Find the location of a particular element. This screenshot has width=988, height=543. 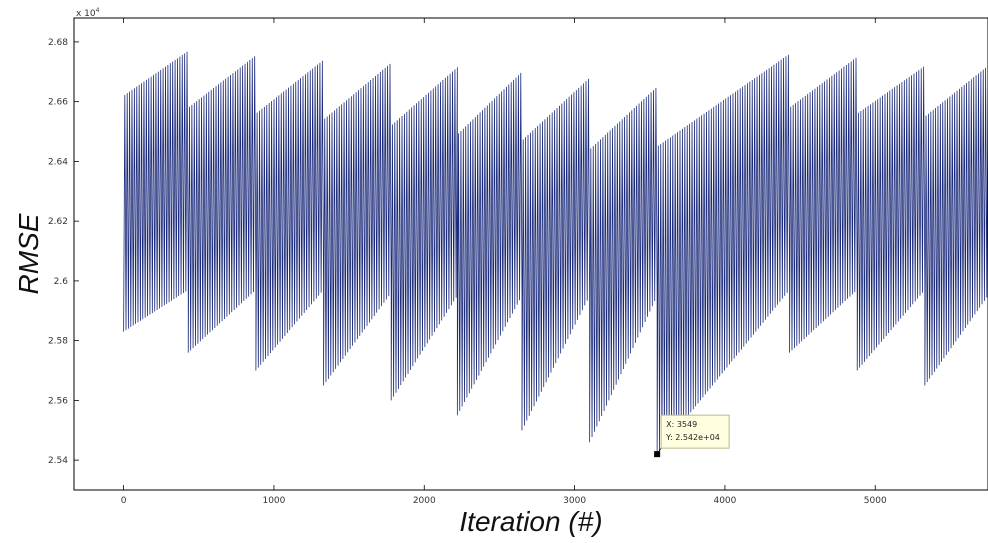

y-tick-label: 2.54 is located at coordinates (58, 461).